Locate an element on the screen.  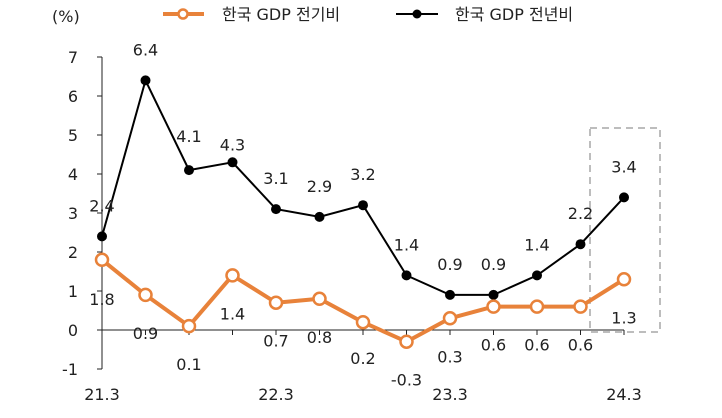
qoq-data-label: 1.4 is located at coordinates (232, 313).